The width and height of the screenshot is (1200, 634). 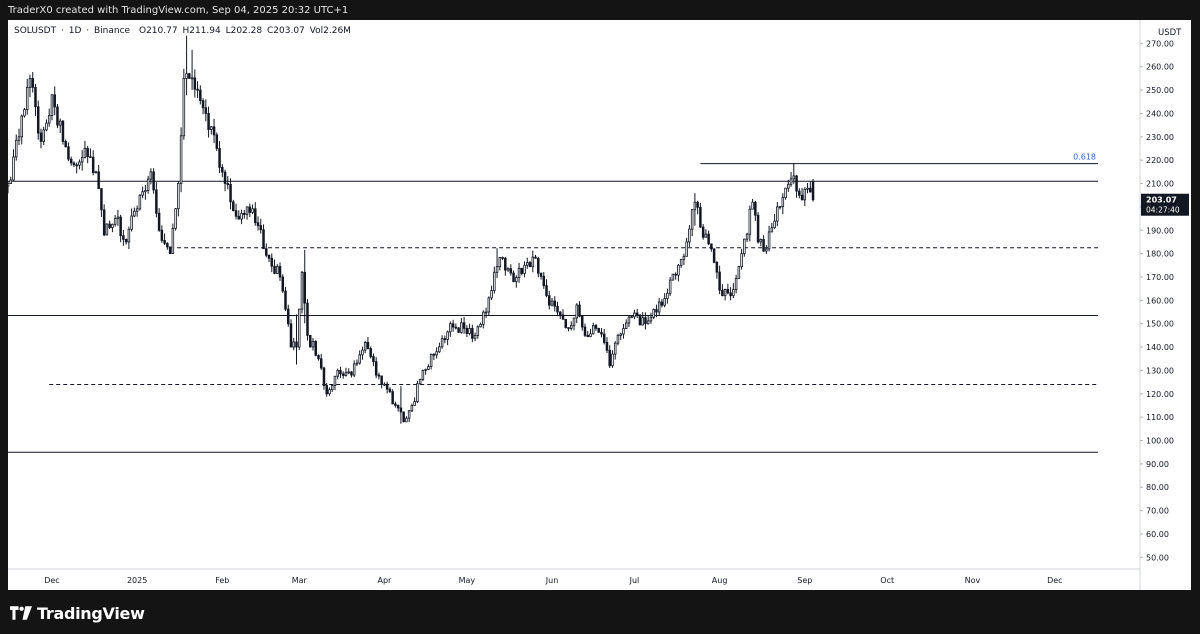 I want to click on legend-symbol: SOLUSDT, so click(x=35, y=31).